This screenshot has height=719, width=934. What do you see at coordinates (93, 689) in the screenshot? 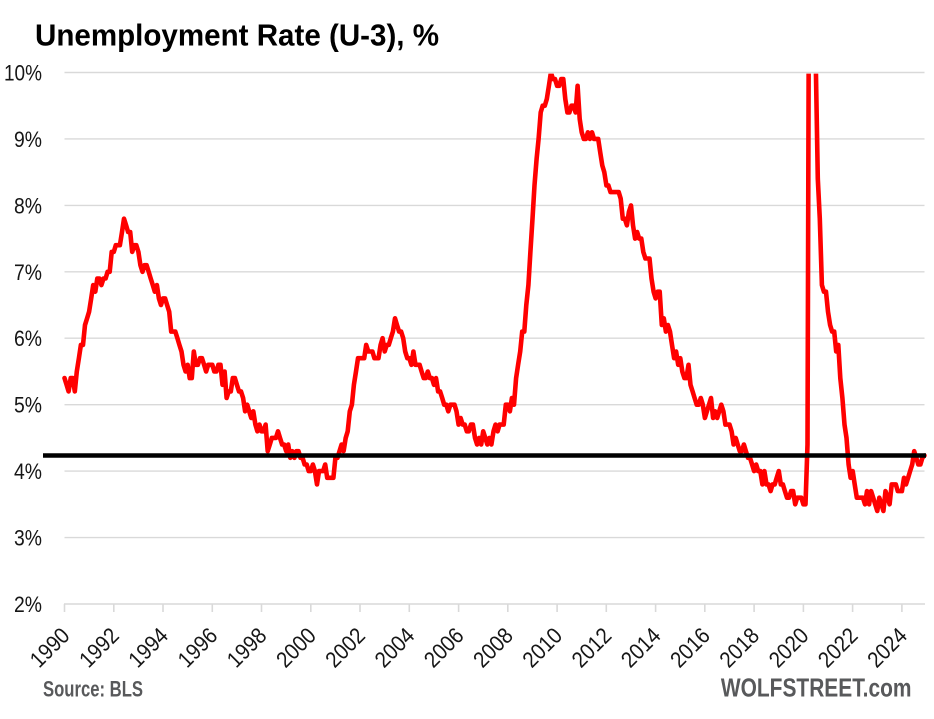
I see `svg-text: Source: BLS` at bounding box center [93, 689].